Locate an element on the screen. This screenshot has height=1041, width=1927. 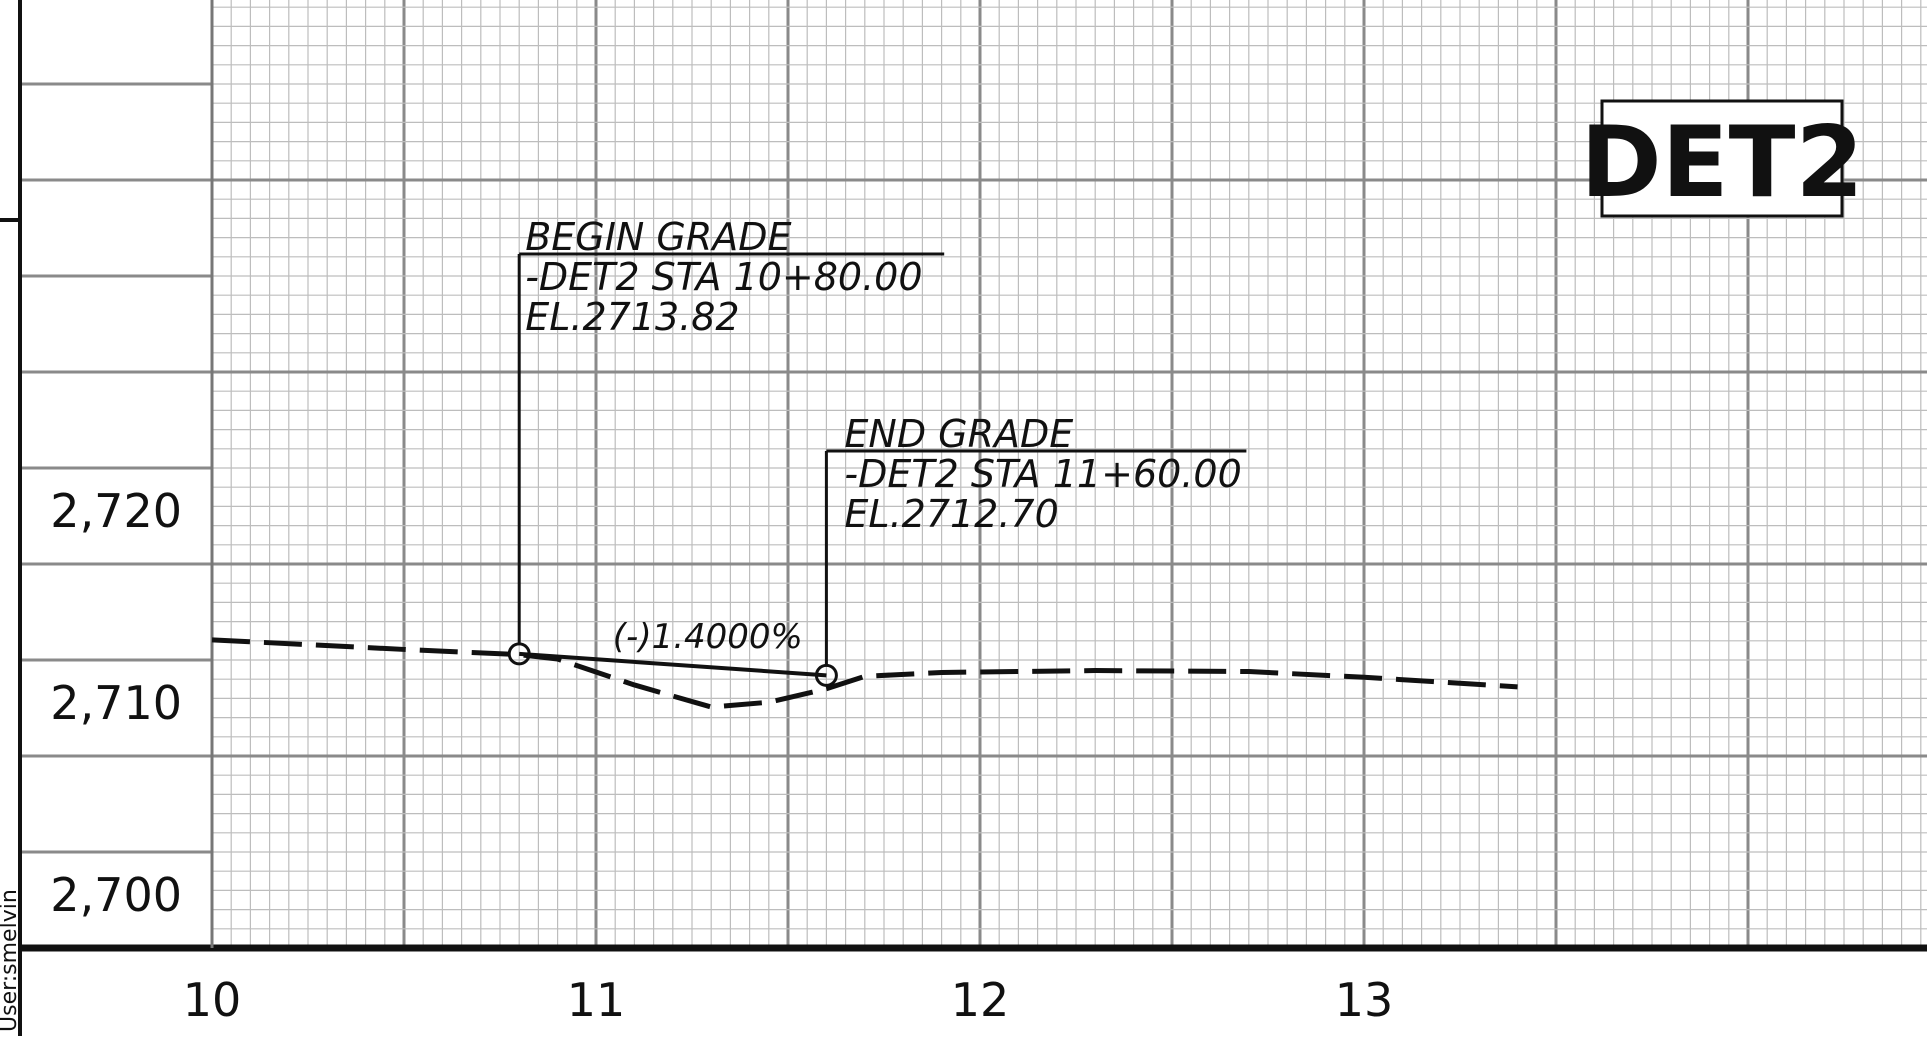
proposed-grade-line is located at coordinates (673, 664).